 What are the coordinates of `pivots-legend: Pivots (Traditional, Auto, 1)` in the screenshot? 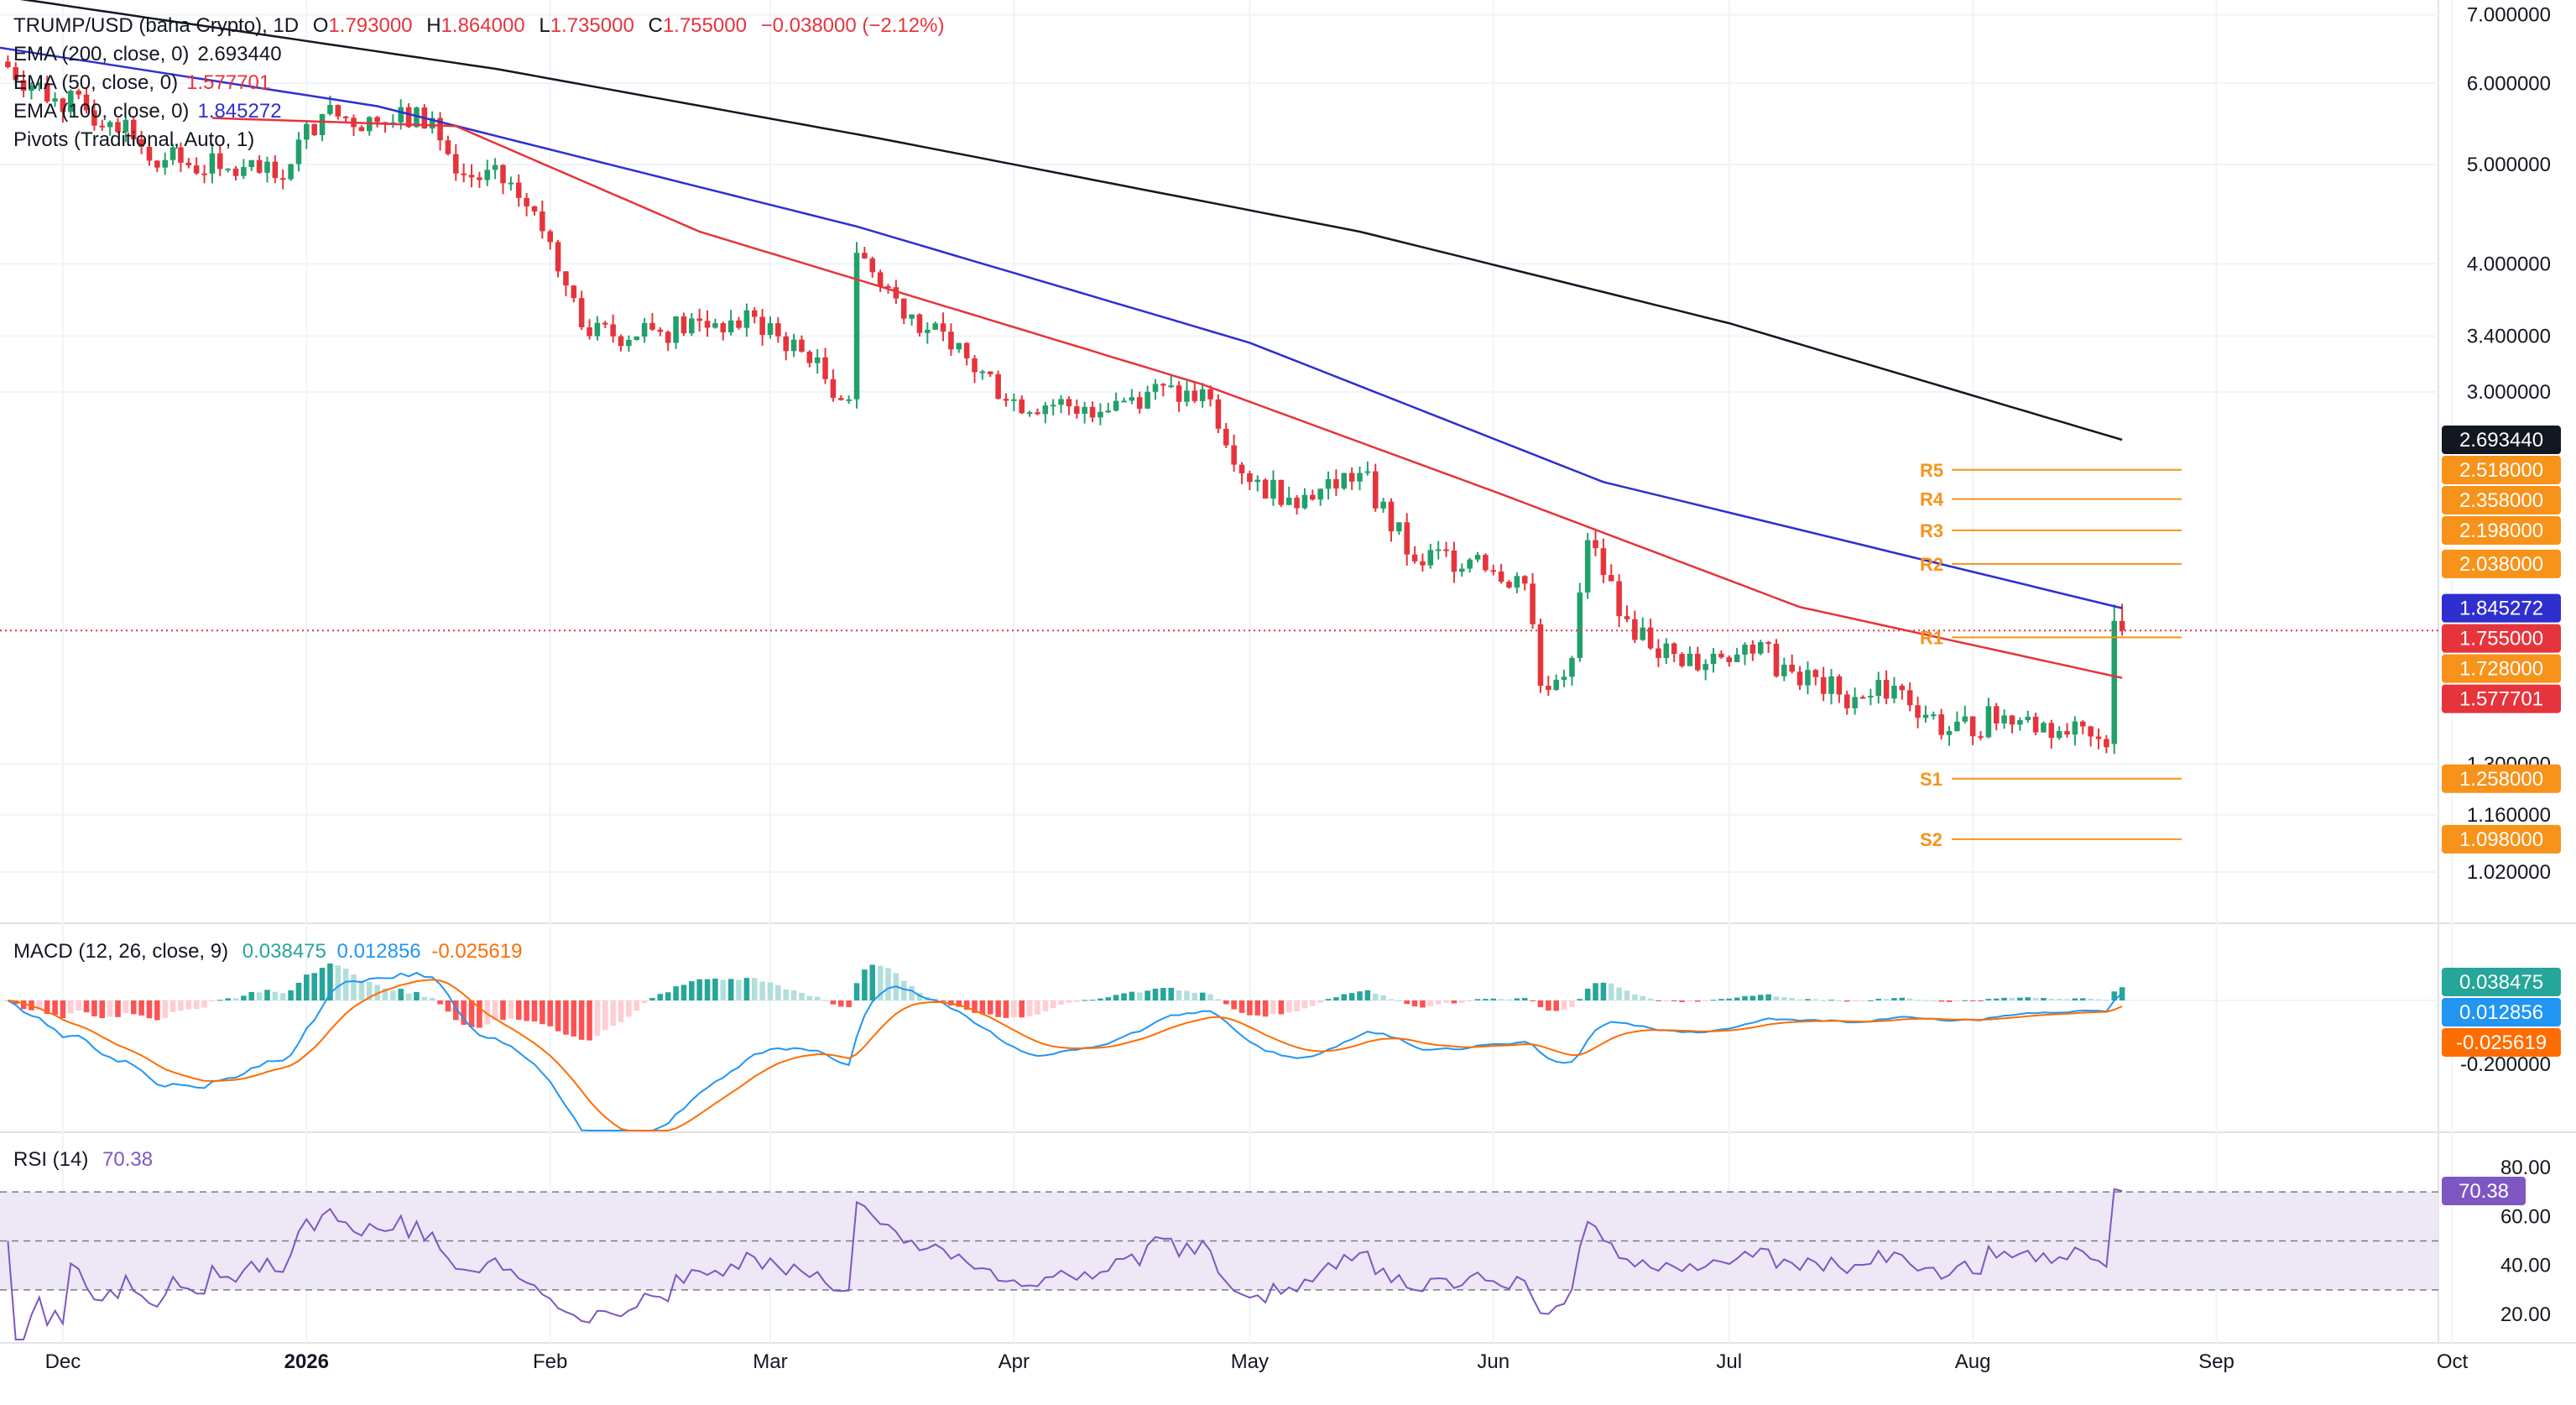 It's located at (138, 140).